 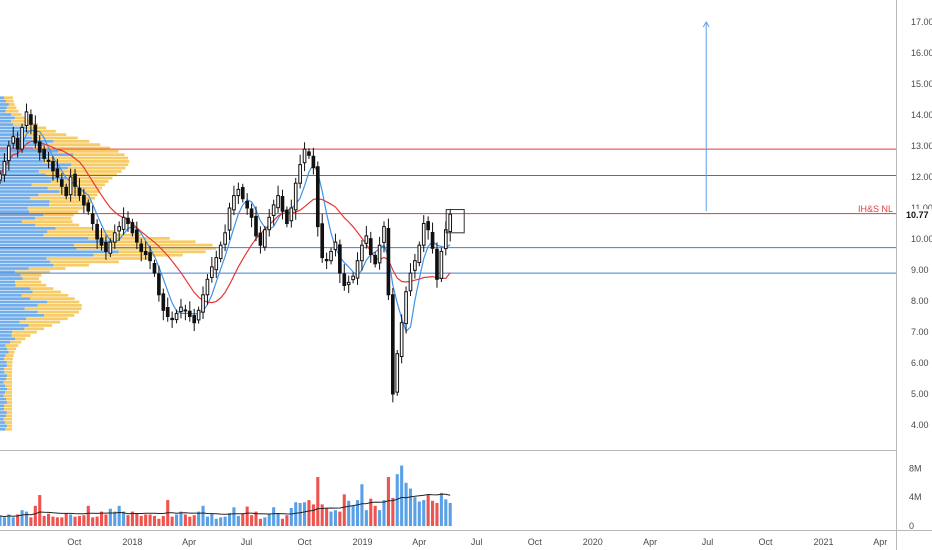 What do you see at coordinates (477, 542) in the screenshot?
I see `x-tick-label: Jul` at bounding box center [477, 542].